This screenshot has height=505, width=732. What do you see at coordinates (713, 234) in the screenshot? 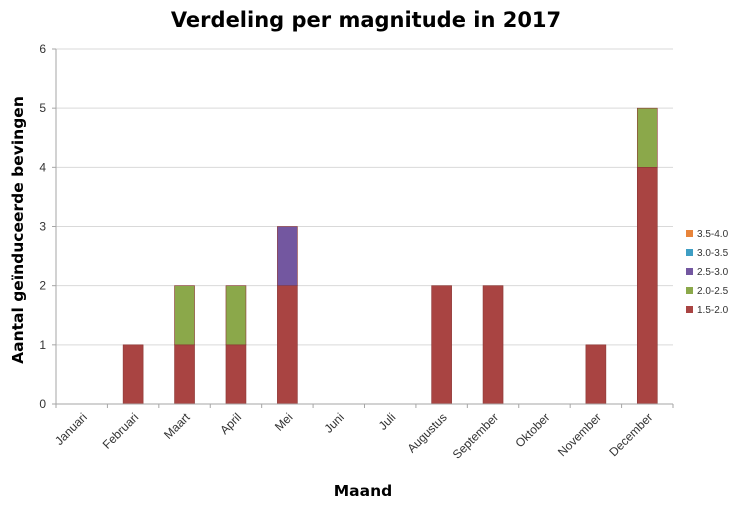
I see `legend-label-3.5-4.0: 3.5-4.0` at bounding box center [713, 234].